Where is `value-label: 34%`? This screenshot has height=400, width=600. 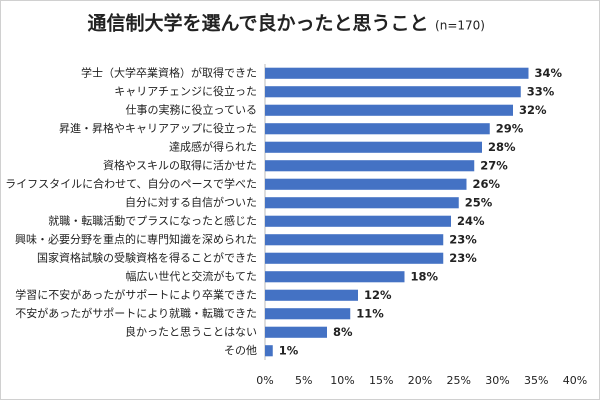 value-label: 34% is located at coordinates (549, 73).